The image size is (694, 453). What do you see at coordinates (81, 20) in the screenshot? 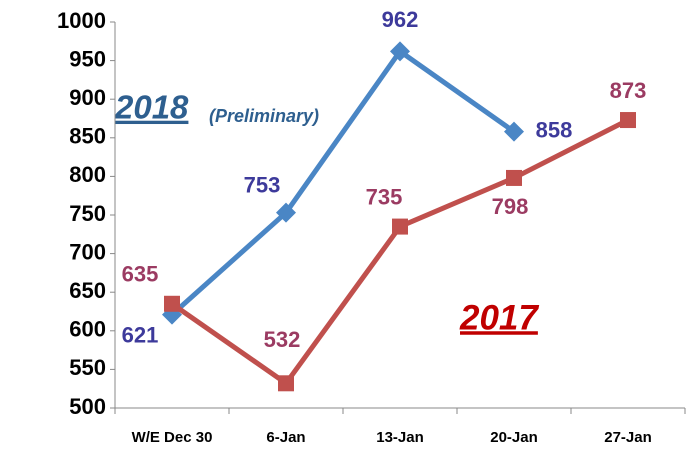
I see `y-tick-label: 1000` at bounding box center [81, 20].